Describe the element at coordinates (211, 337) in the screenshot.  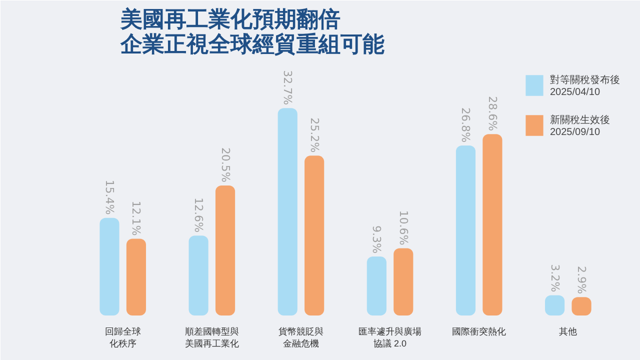
I see `x-tick-label: 順差國轉型與美國再工業化` at that location.